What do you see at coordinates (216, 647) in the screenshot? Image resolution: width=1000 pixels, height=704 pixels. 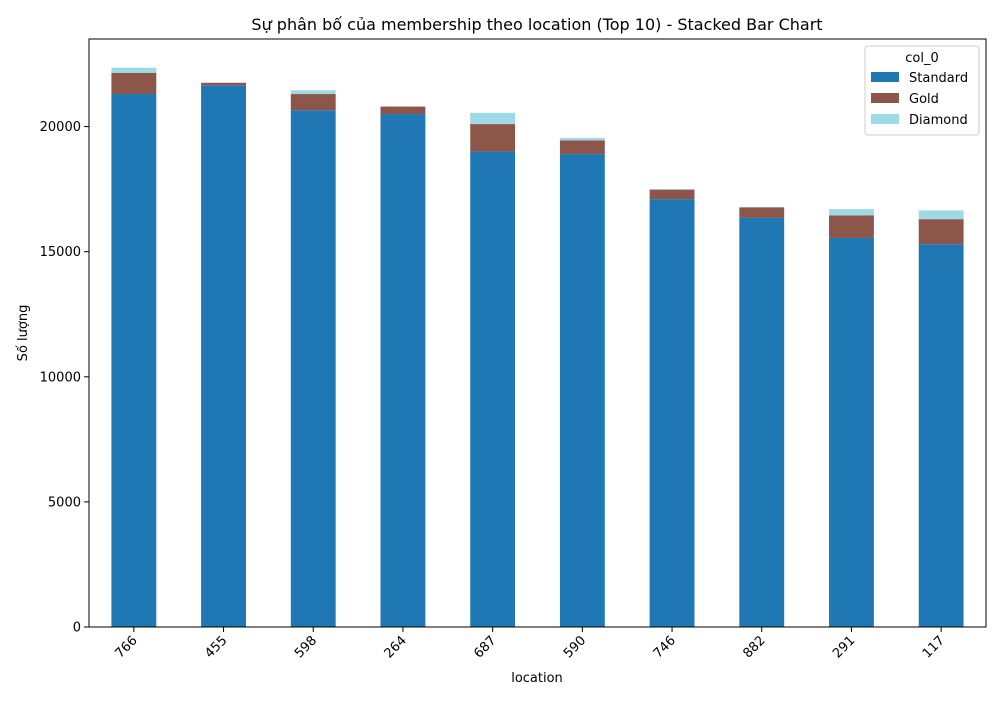 I see `x-tick-label: 455` at bounding box center [216, 647].